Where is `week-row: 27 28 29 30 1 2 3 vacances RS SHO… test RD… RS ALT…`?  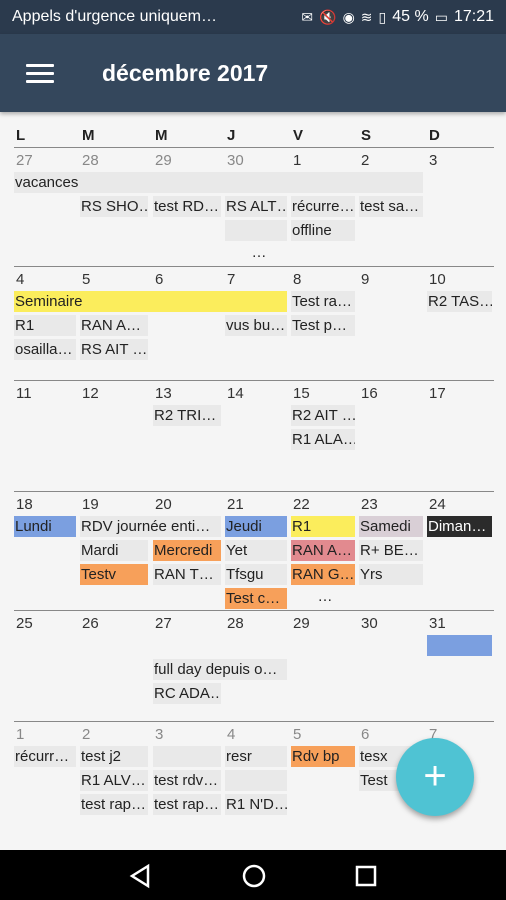 week-row: 27 28 29 30 1 2 3 vacances RS SHO… test RD… RS ALT… is located at coordinates (254, 206).